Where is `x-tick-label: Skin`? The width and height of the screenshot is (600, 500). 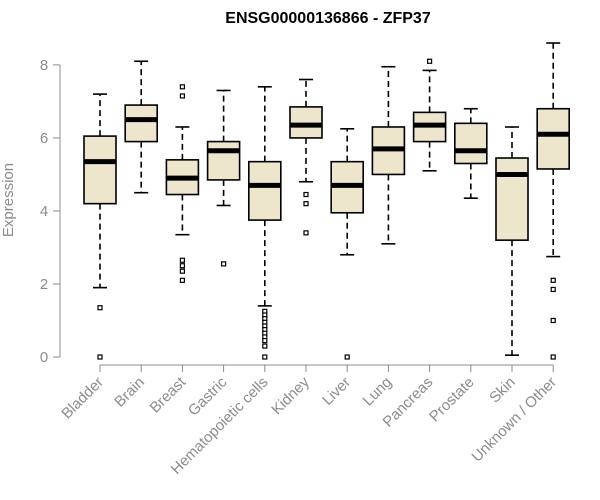
x-tick-label: Skin is located at coordinates (502, 390).